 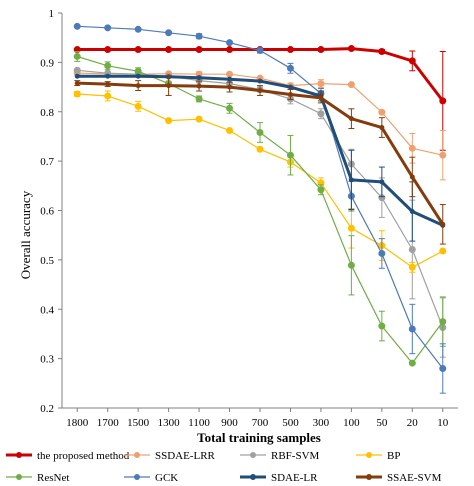 What do you see at coordinates (47, 360) in the screenshot?
I see `y-tick-label: 0.3` at bounding box center [47, 360].